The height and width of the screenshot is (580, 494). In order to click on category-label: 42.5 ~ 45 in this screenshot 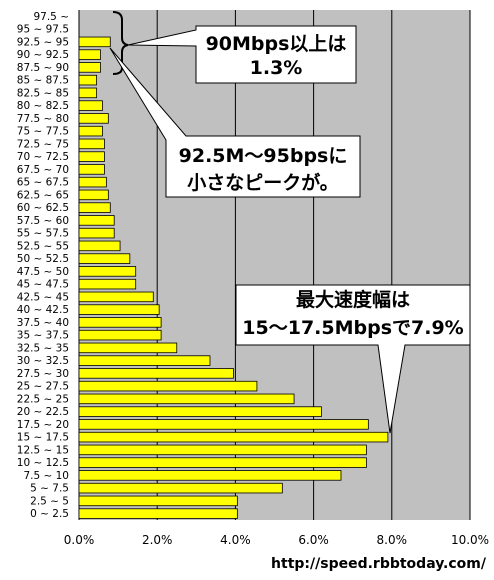, I will do `click(43, 297)`.